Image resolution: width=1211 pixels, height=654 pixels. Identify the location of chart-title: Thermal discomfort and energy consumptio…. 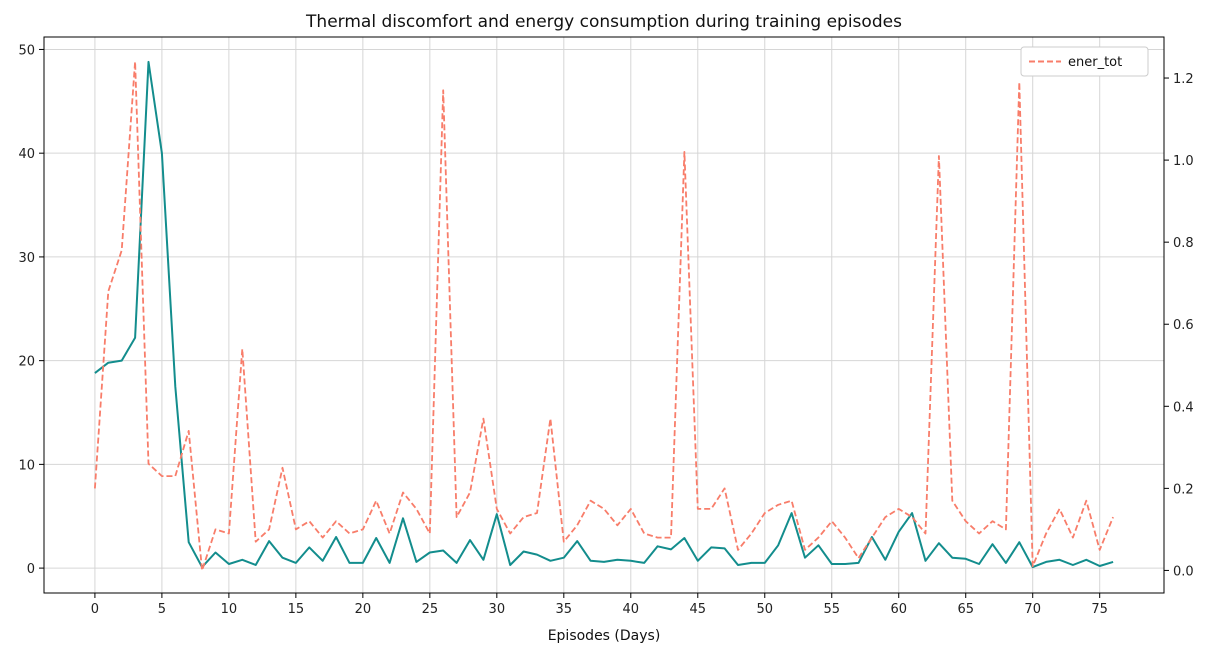
(603, 22).